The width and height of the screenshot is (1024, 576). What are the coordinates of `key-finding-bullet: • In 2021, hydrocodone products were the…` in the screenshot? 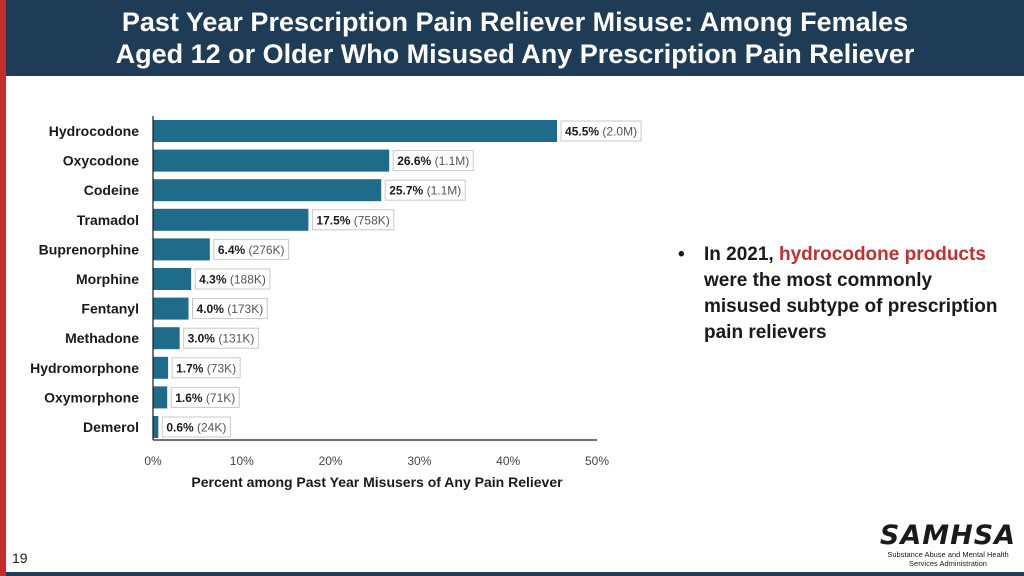 It's located at (843, 294).